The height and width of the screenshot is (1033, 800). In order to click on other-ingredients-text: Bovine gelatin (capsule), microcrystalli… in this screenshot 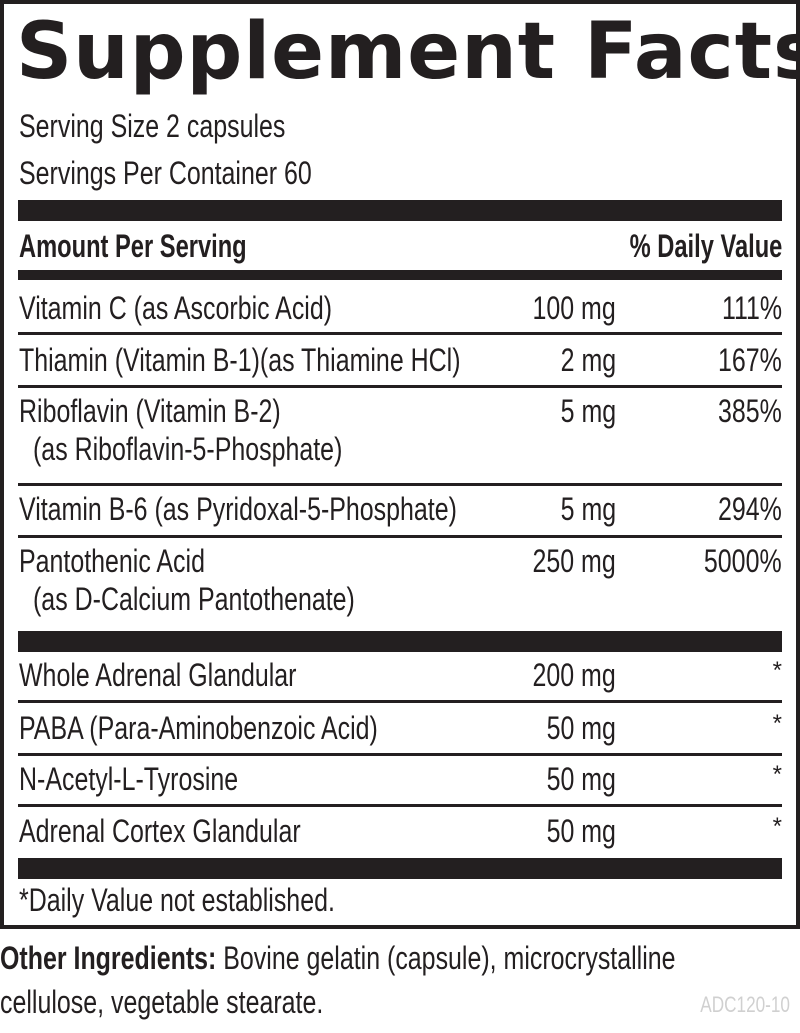, I will do `click(446, 958)`.